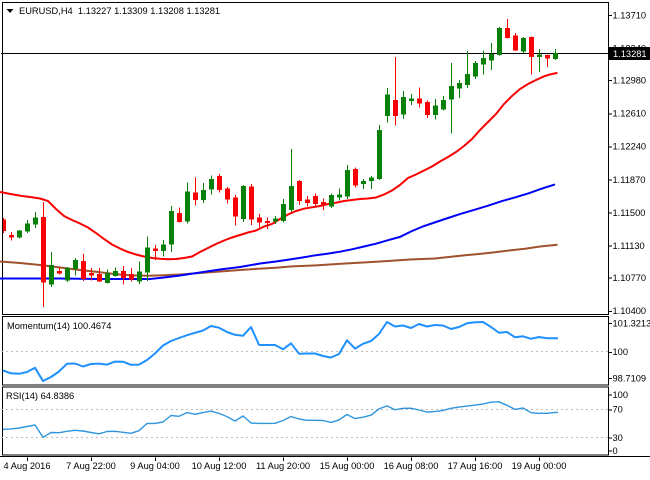 Image resolution: width=650 pixels, height=480 pixels. What do you see at coordinates (618, 438) in the screenshot?
I see `svg-text: 30` at bounding box center [618, 438].